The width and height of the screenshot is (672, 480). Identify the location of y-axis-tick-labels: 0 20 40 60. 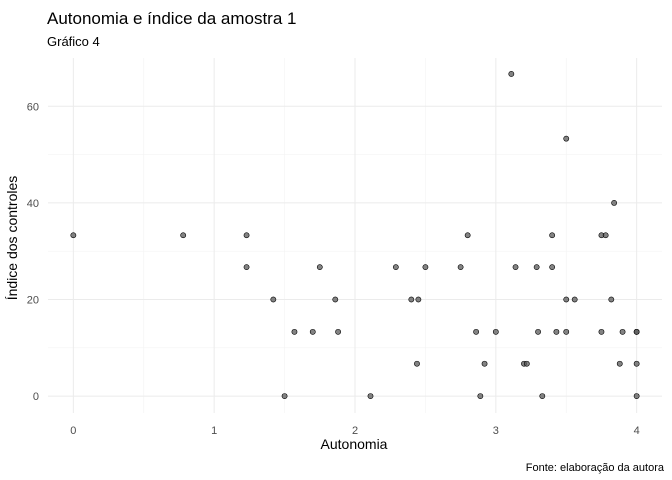
(33, 252).